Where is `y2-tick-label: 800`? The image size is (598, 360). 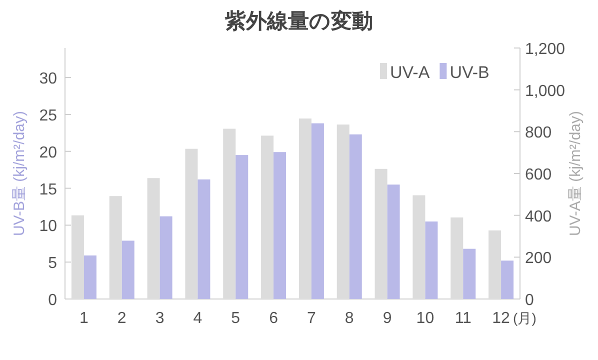 y2-tick-label: 800 is located at coordinates (538, 133).